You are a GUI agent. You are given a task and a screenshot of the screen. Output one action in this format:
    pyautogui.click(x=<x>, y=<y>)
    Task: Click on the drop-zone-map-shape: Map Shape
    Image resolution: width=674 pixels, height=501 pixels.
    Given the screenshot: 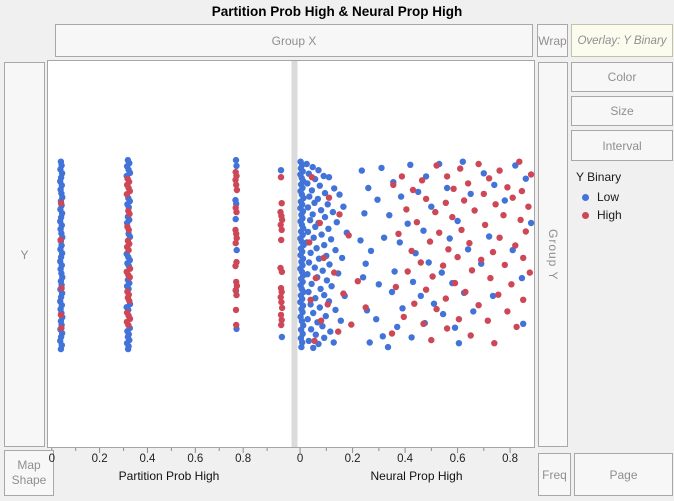 What is the action you would take?
    pyautogui.click(x=29, y=473)
    